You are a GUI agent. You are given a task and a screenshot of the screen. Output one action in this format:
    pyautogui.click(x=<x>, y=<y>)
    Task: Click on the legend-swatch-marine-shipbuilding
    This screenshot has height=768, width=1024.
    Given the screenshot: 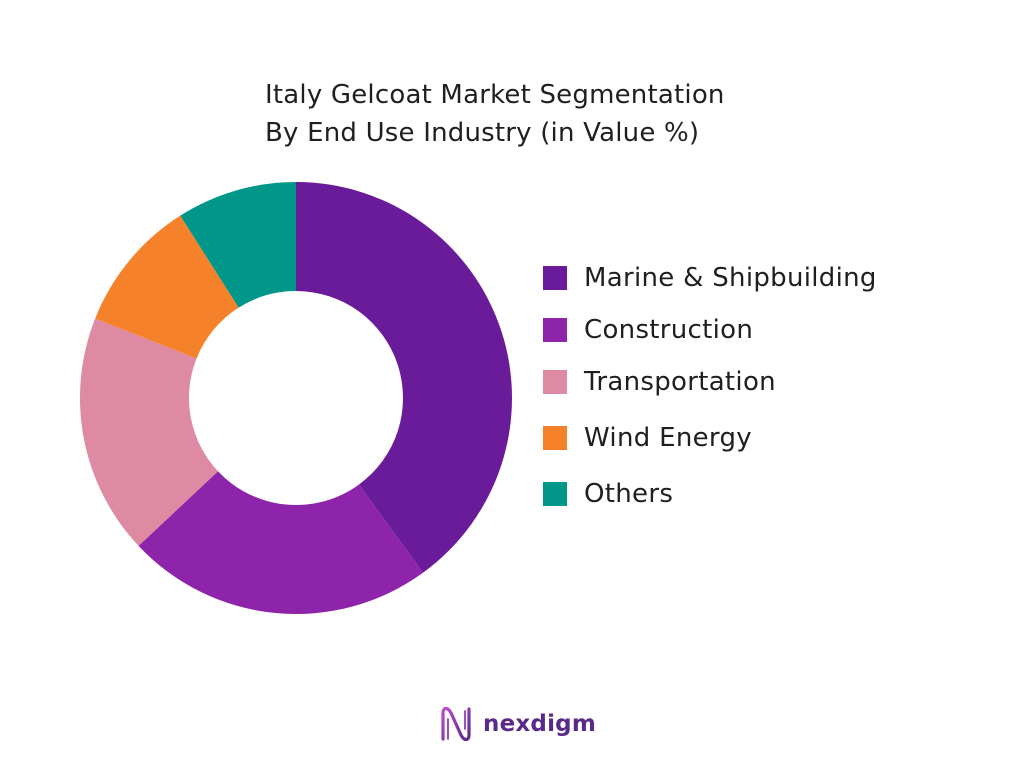 What is the action you would take?
    pyautogui.click(x=555, y=278)
    